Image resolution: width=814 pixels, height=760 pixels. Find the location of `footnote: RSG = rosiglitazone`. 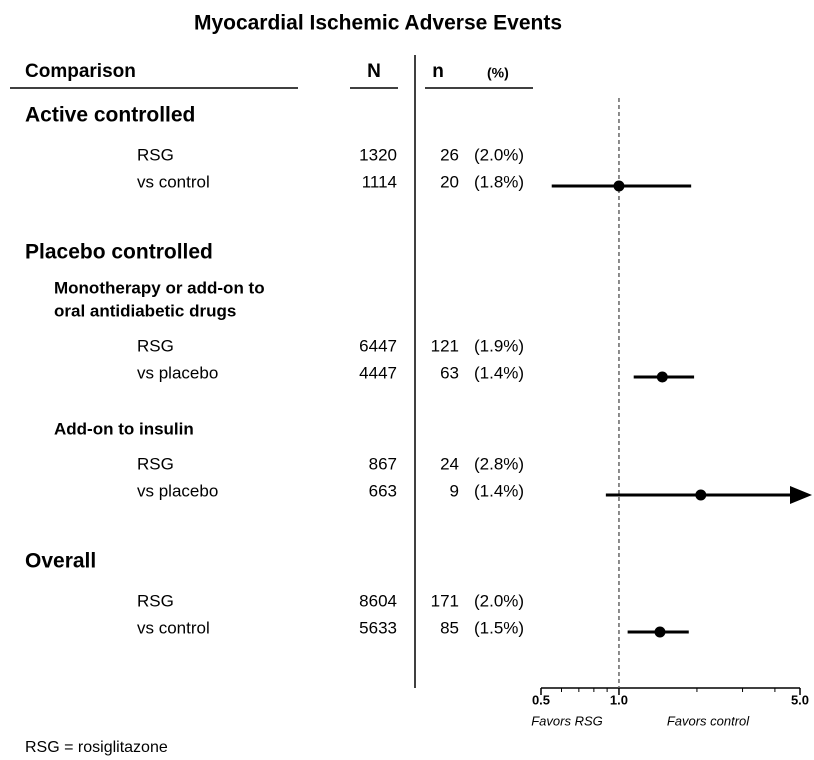

footnote: RSG = rosiglitazone is located at coordinates (96, 747).